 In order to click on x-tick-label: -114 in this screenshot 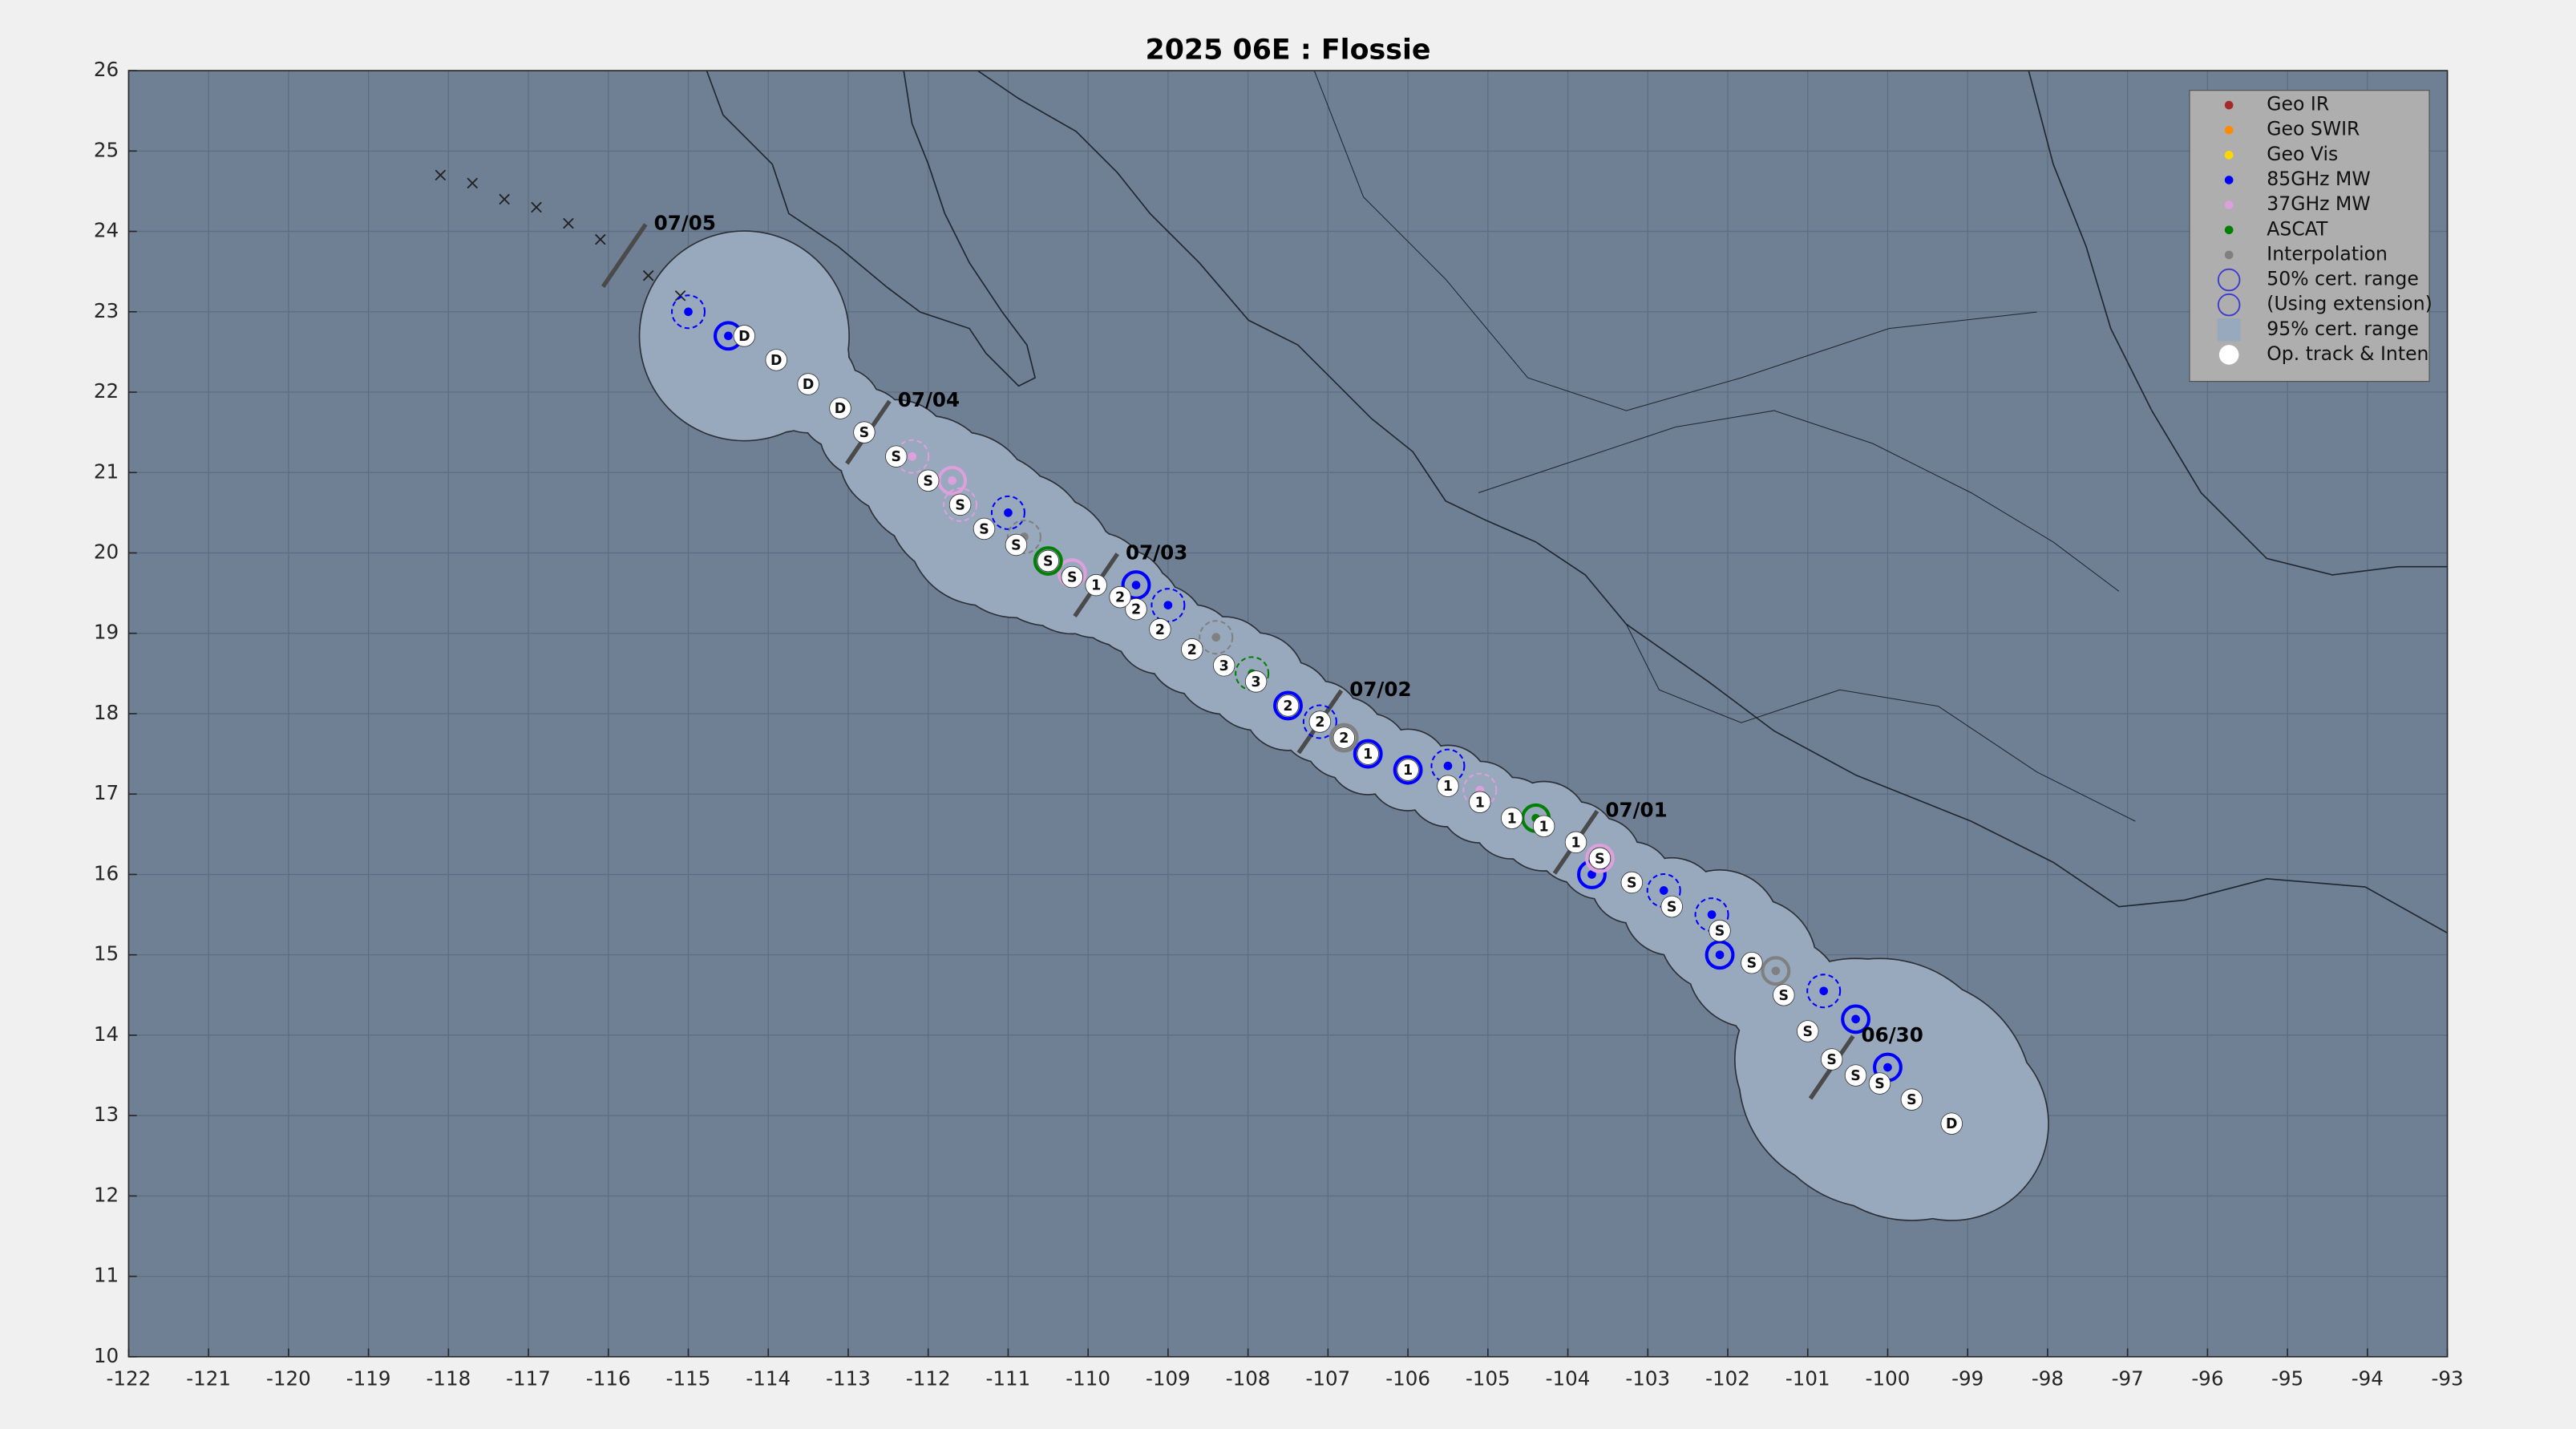, I will do `click(768, 1379)`.